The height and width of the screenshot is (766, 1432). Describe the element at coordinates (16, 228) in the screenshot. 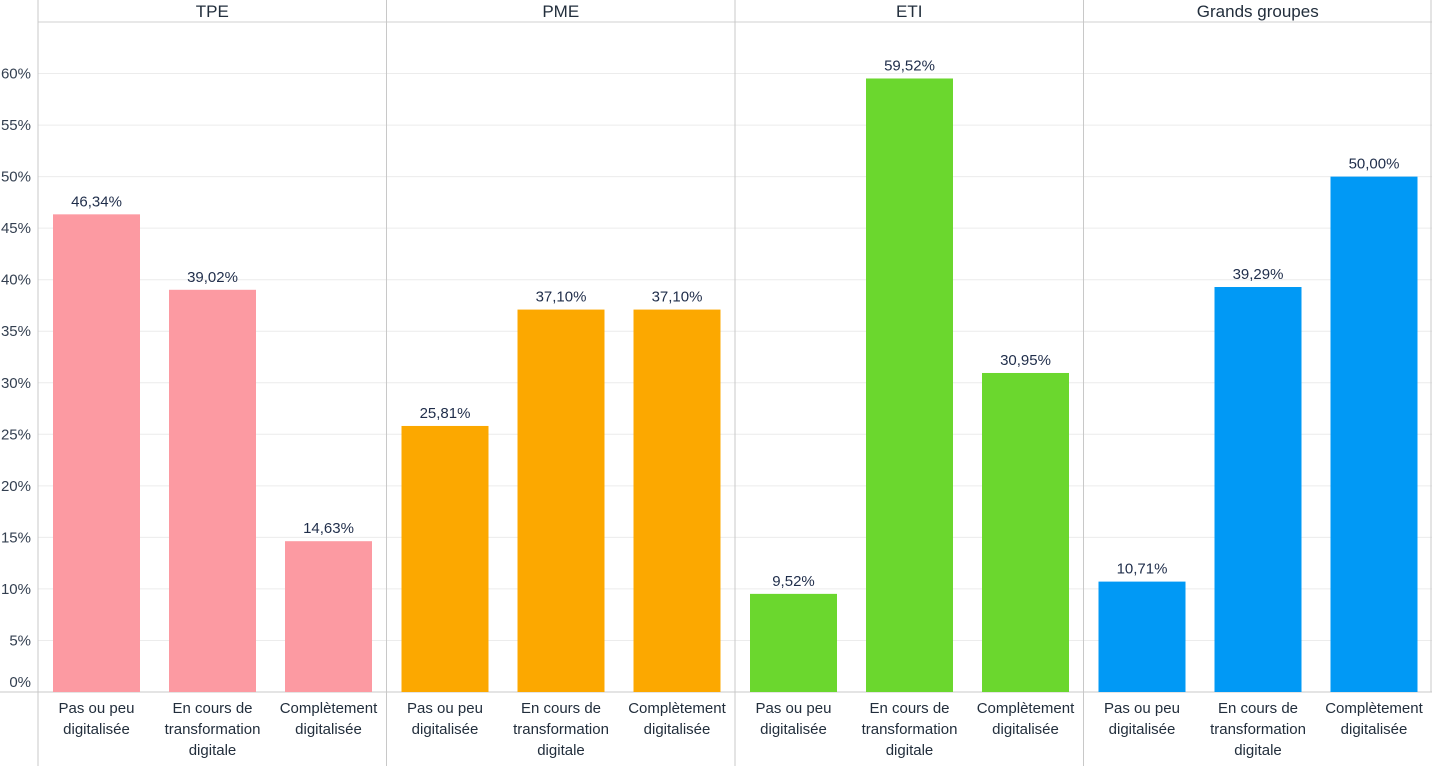

I see `y-tick-label: 45%` at that location.